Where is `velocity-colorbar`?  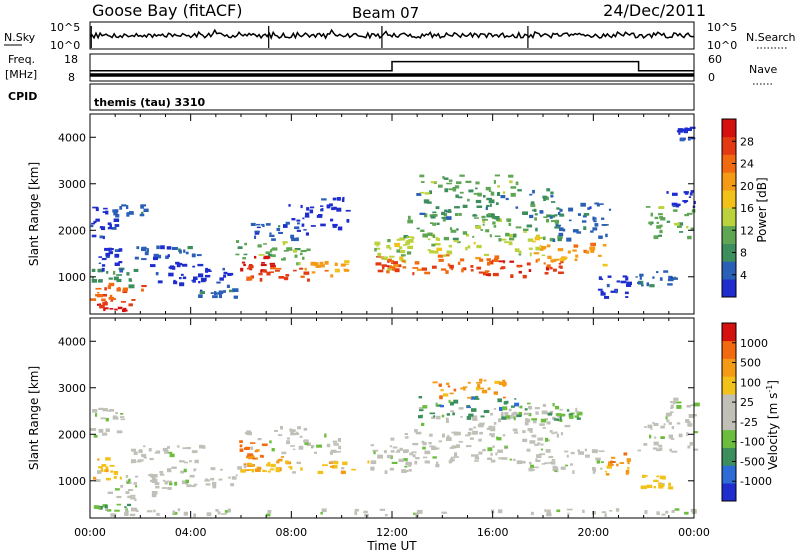 velocity-colorbar is located at coordinates (729, 412).